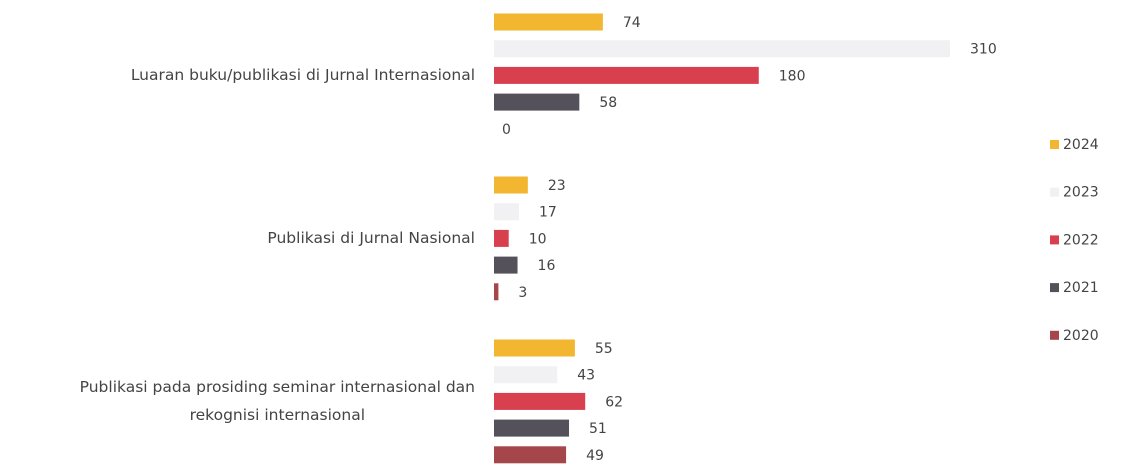 This screenshot has width=1128, height=467. I want to click on value-label: 16, so click(547, 266).